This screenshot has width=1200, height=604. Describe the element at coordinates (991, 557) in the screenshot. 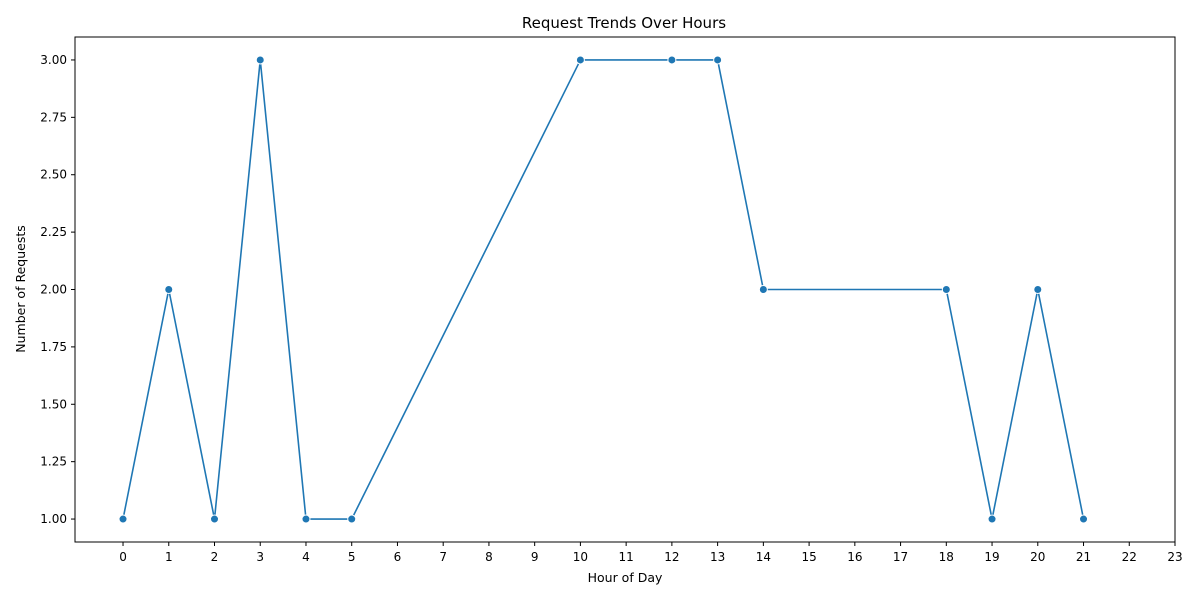

I see `x-tick-label: 19` at that location.